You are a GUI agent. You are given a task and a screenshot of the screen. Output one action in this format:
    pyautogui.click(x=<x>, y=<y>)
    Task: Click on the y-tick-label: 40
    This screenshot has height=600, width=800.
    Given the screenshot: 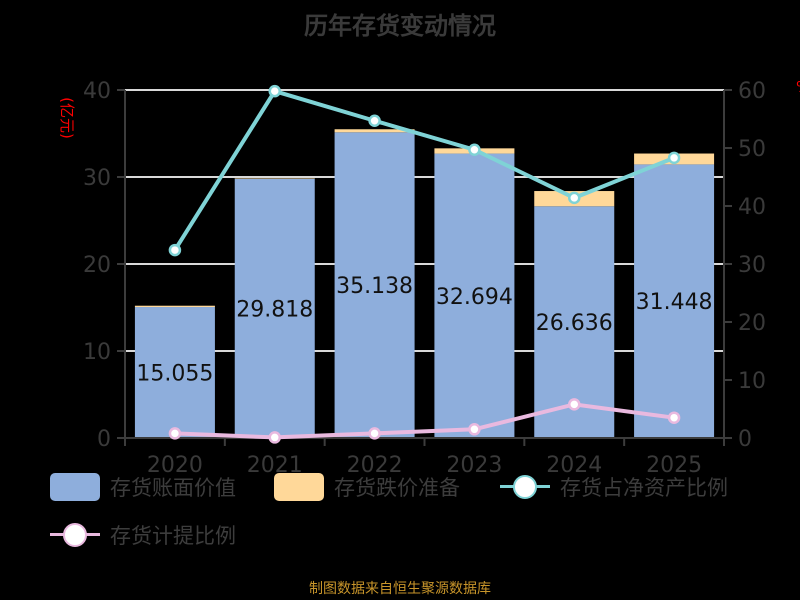 What is the action you would take?
    pyautogui.click(x=97, y=91)
    